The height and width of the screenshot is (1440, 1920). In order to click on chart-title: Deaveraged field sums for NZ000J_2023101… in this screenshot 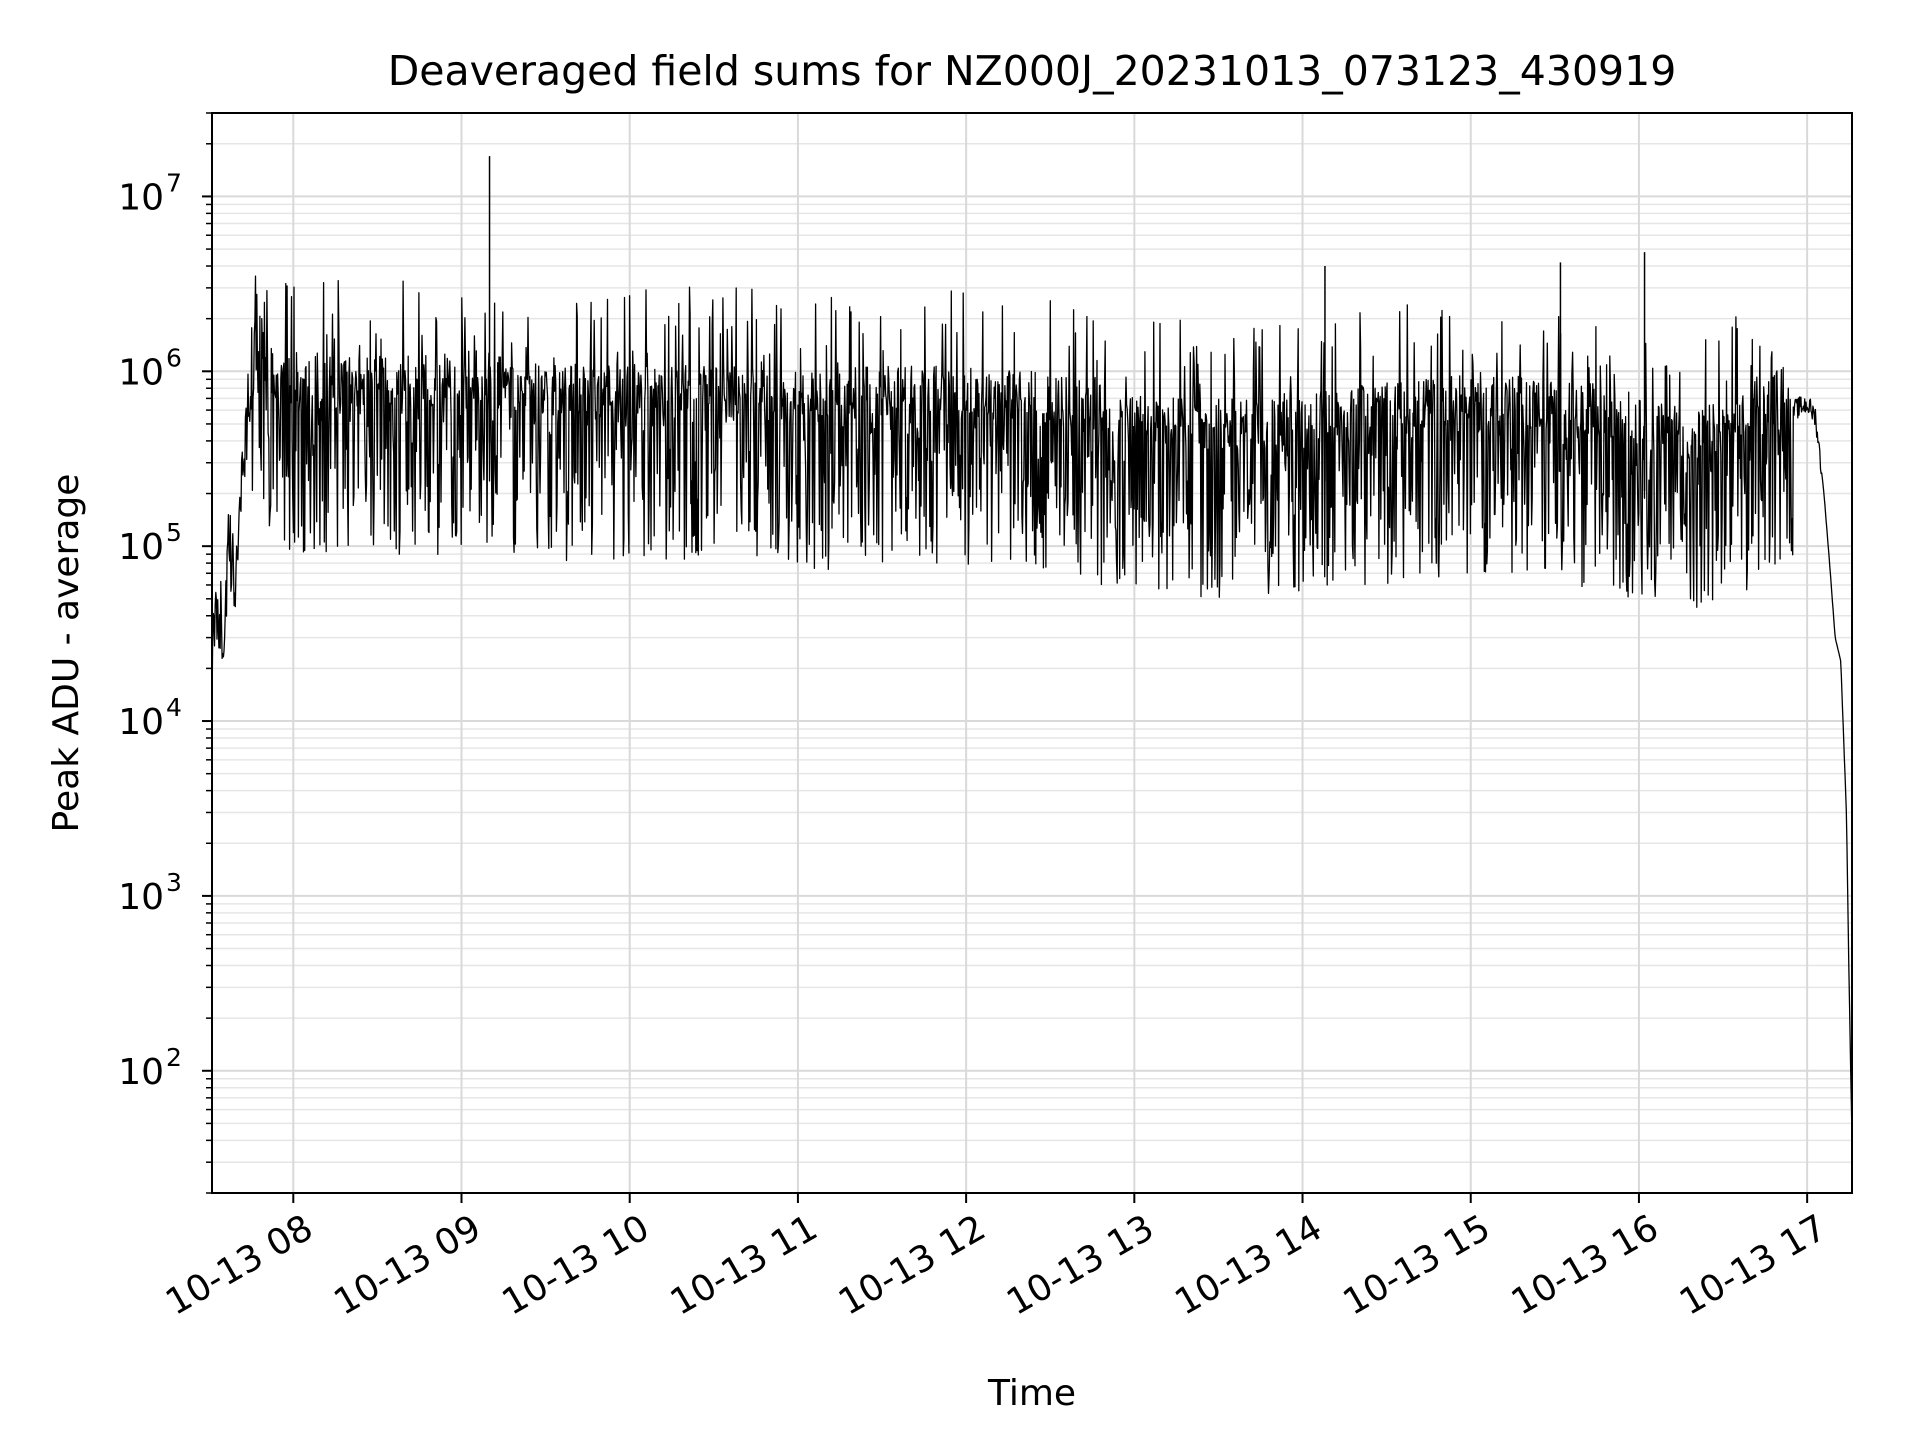, I will do `click(1032, 71)`.